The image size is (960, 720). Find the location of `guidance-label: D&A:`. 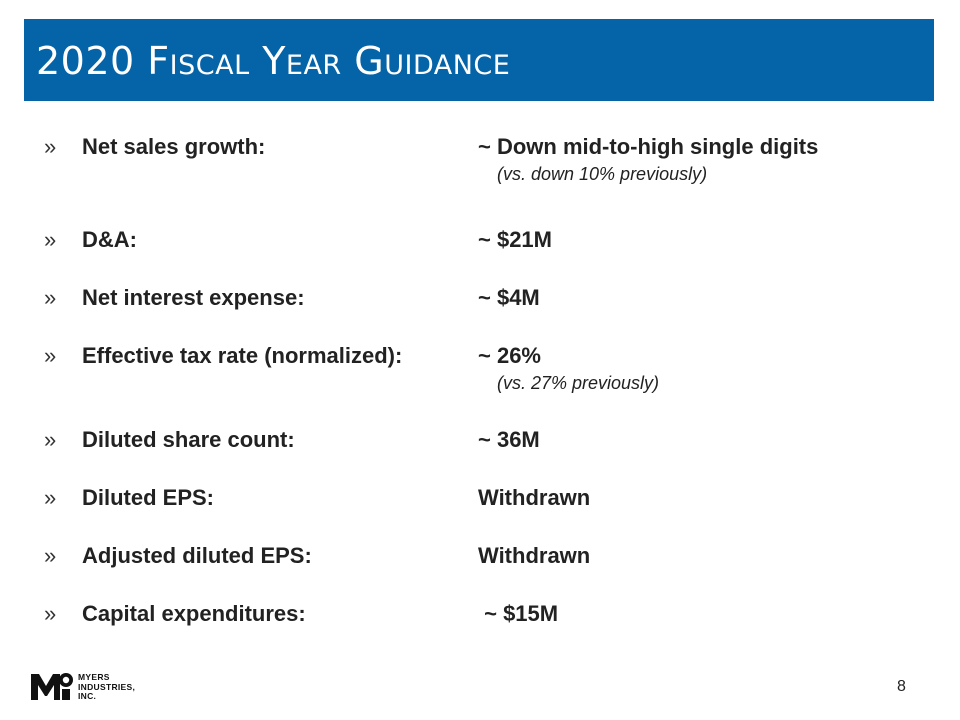

guidance-label: D&A: is located at coordinates (109, 239).